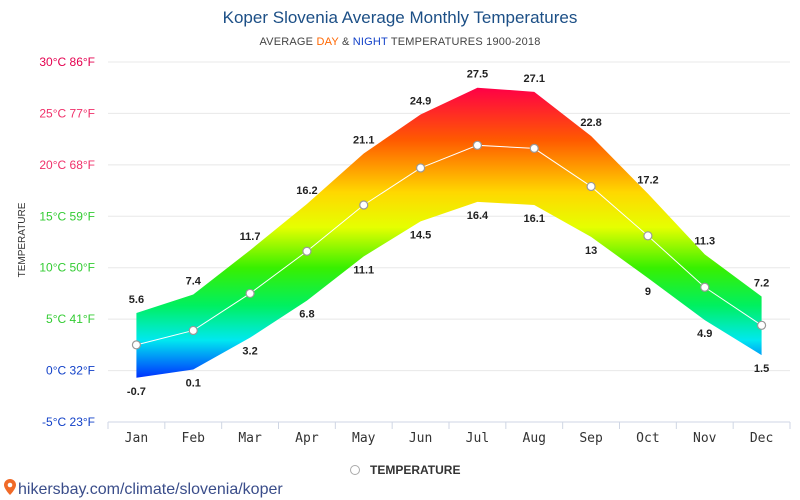  What do you see at coordinates (761, 438) in the screenshot?
I see `x-tick-label: Dec` at bounding box center [761, 438].